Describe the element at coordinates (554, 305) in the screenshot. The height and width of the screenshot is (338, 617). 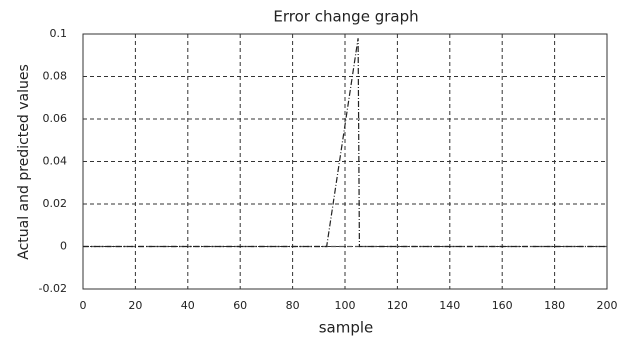
I see `x-tick-label: 180` at that location.